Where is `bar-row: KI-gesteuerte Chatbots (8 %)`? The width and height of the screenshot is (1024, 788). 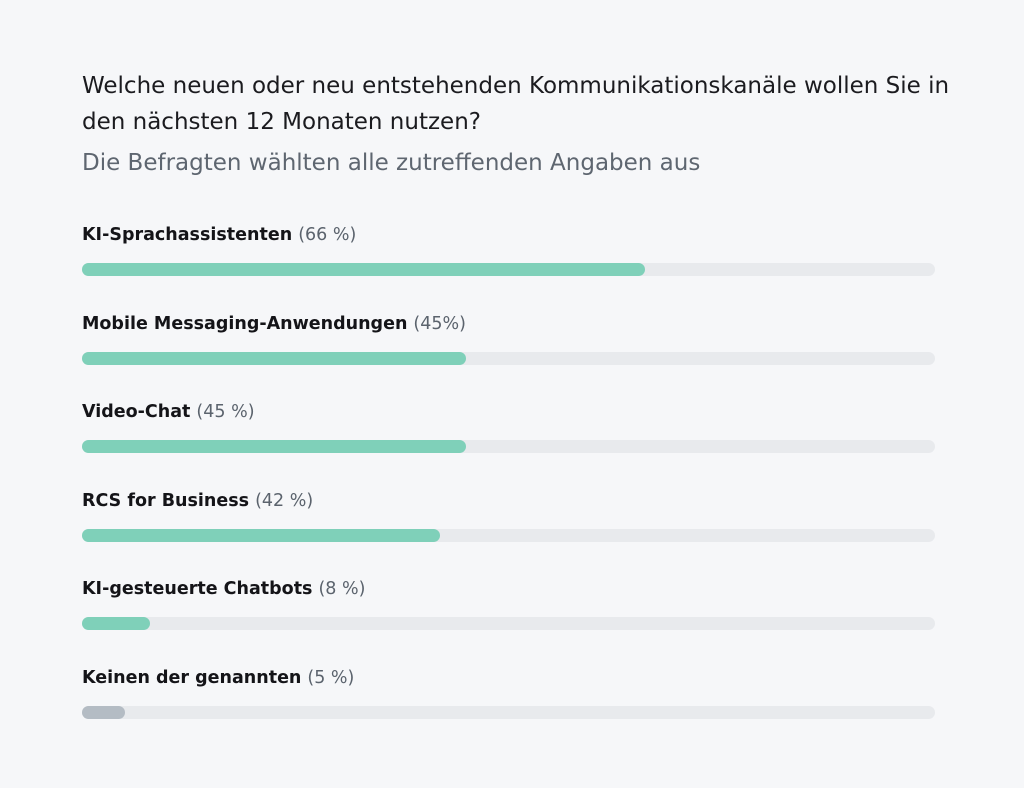 bar-row: KI-gesteuerte Chatbots (8 %) is located at coordinates (508, 618).